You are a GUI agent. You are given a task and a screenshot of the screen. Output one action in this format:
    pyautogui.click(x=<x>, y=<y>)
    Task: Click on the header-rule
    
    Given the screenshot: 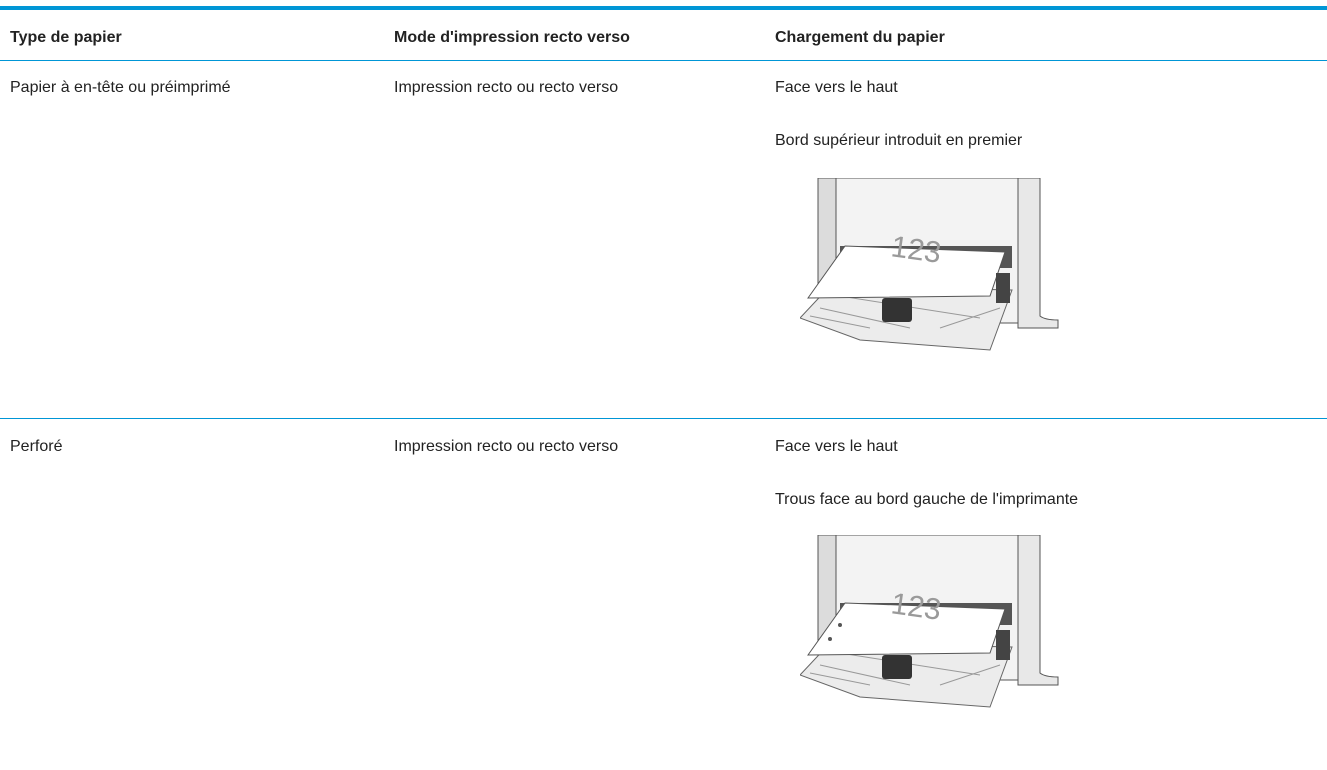 What is the action you would take?
    pyautogui.click(x=663, y=60)
    